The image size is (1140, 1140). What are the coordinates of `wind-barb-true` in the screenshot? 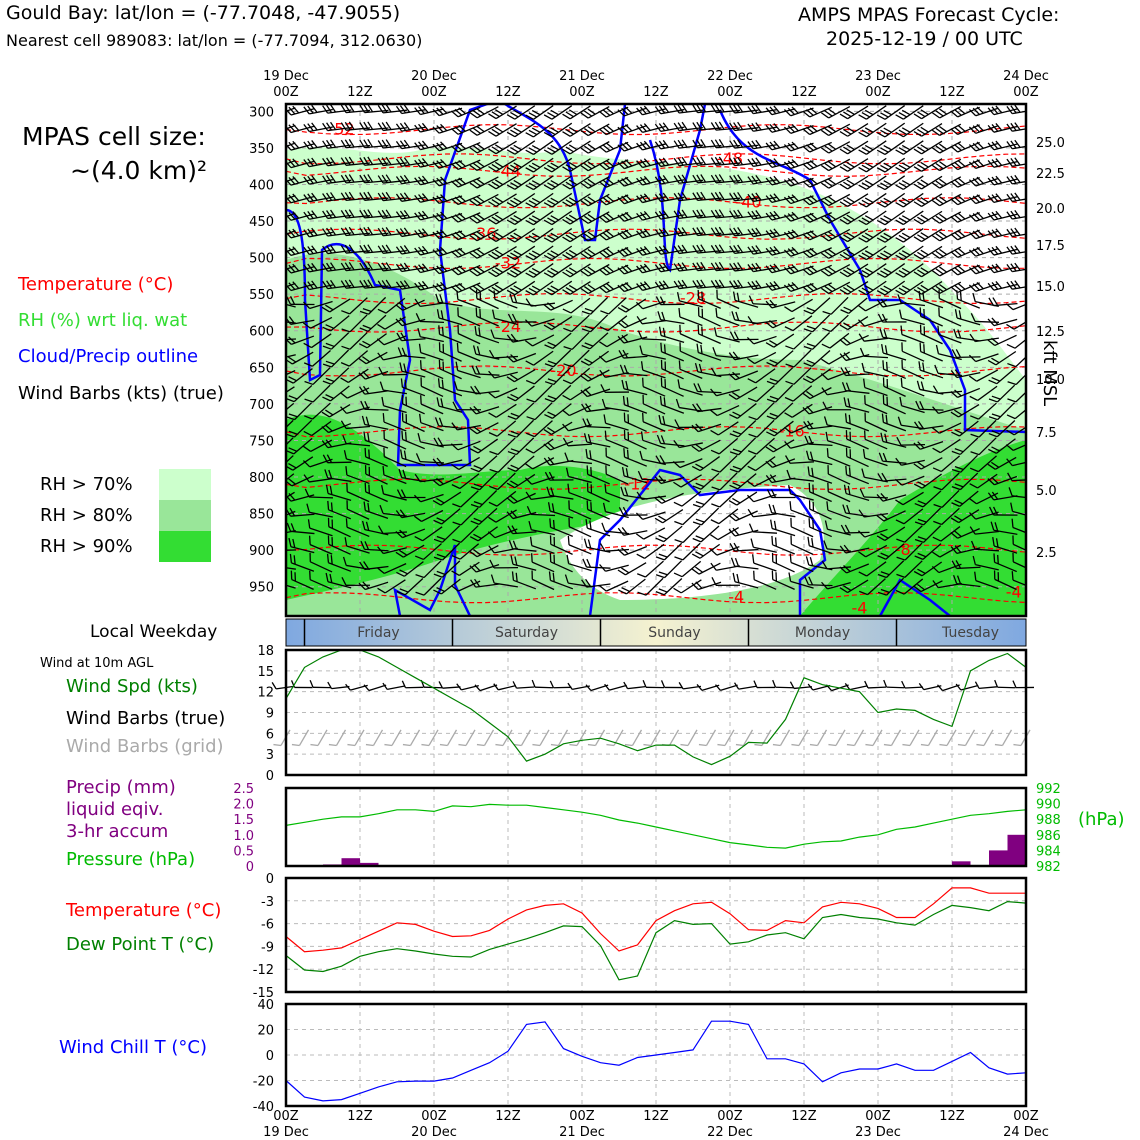 It's located at (634, 685).